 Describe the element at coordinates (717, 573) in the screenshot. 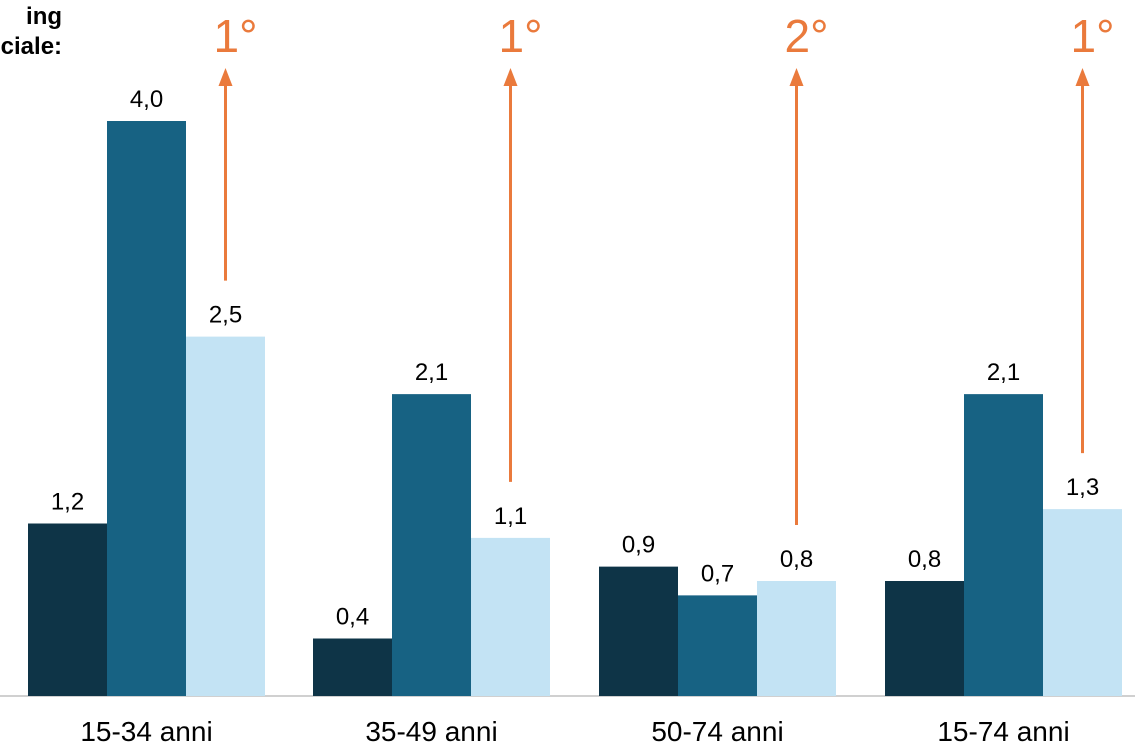

I see `value-label-3-2: 0,7` at that location.